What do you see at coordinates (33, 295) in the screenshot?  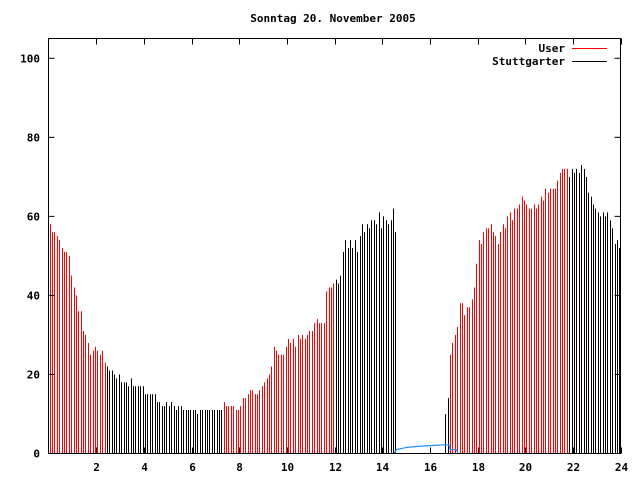 I see `y-tick-label: 40` at bounding box center [33, 295].